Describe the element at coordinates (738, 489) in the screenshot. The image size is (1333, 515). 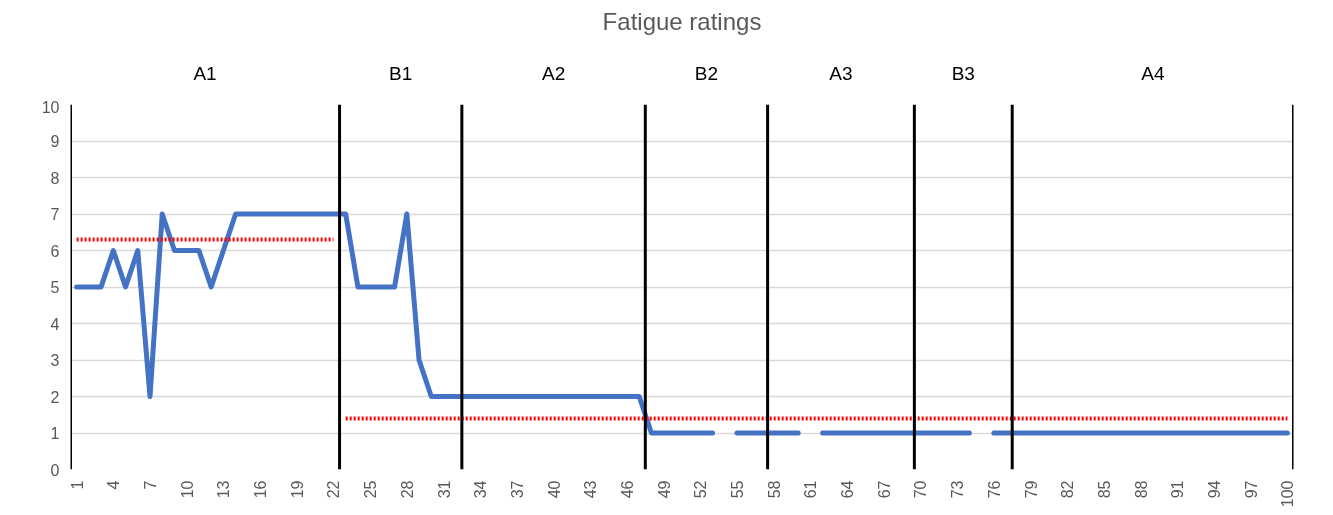
I see `x-tick-label: 55` at that location.